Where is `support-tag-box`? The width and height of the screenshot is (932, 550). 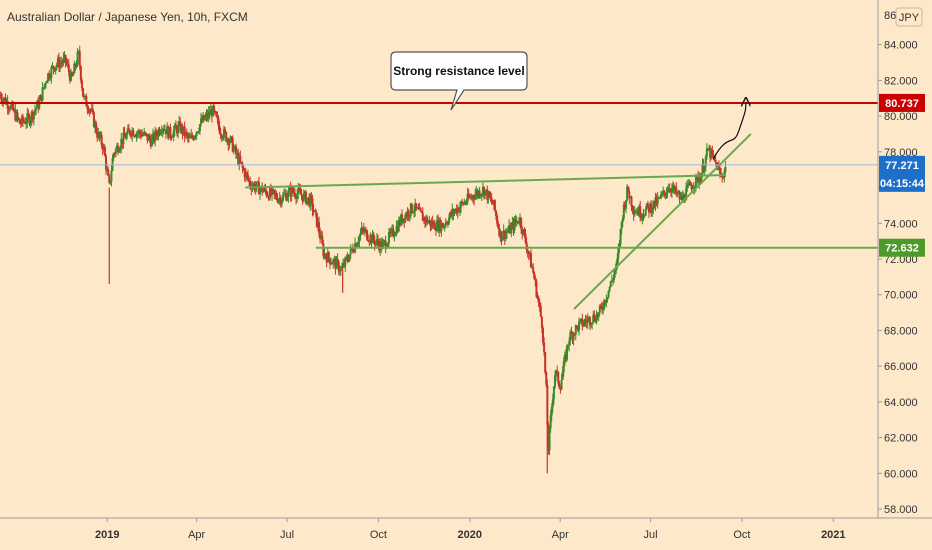 support-tag-box is located at coordinates (902, 247).